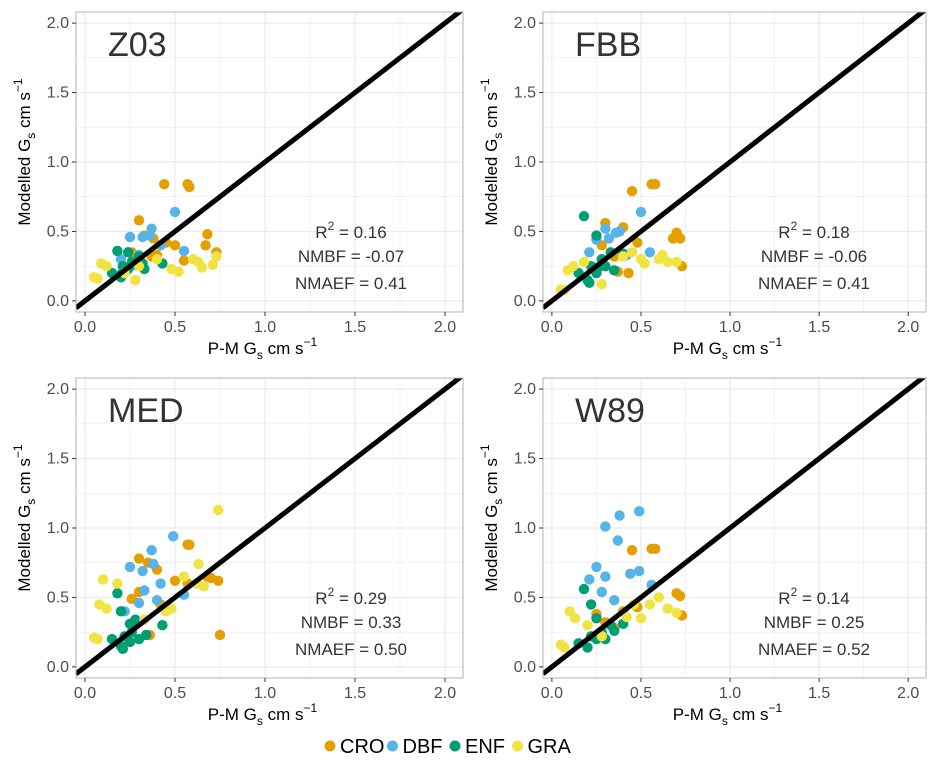 This screenshot has width=929, height=769. I want to click on stat-nmbf: NMBF = -0.06, so click(814, 256).